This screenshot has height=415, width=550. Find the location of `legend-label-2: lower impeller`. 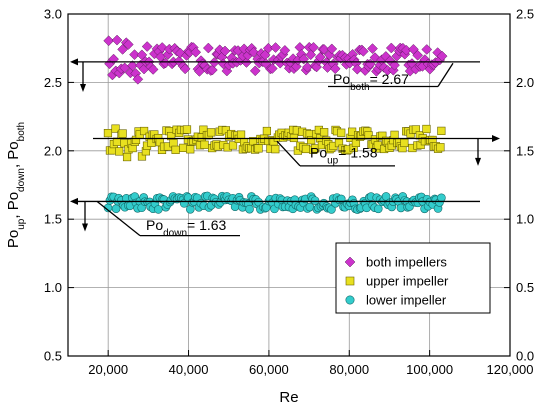

legend-label-2: lower impeller is located at coordinates (406, 300).